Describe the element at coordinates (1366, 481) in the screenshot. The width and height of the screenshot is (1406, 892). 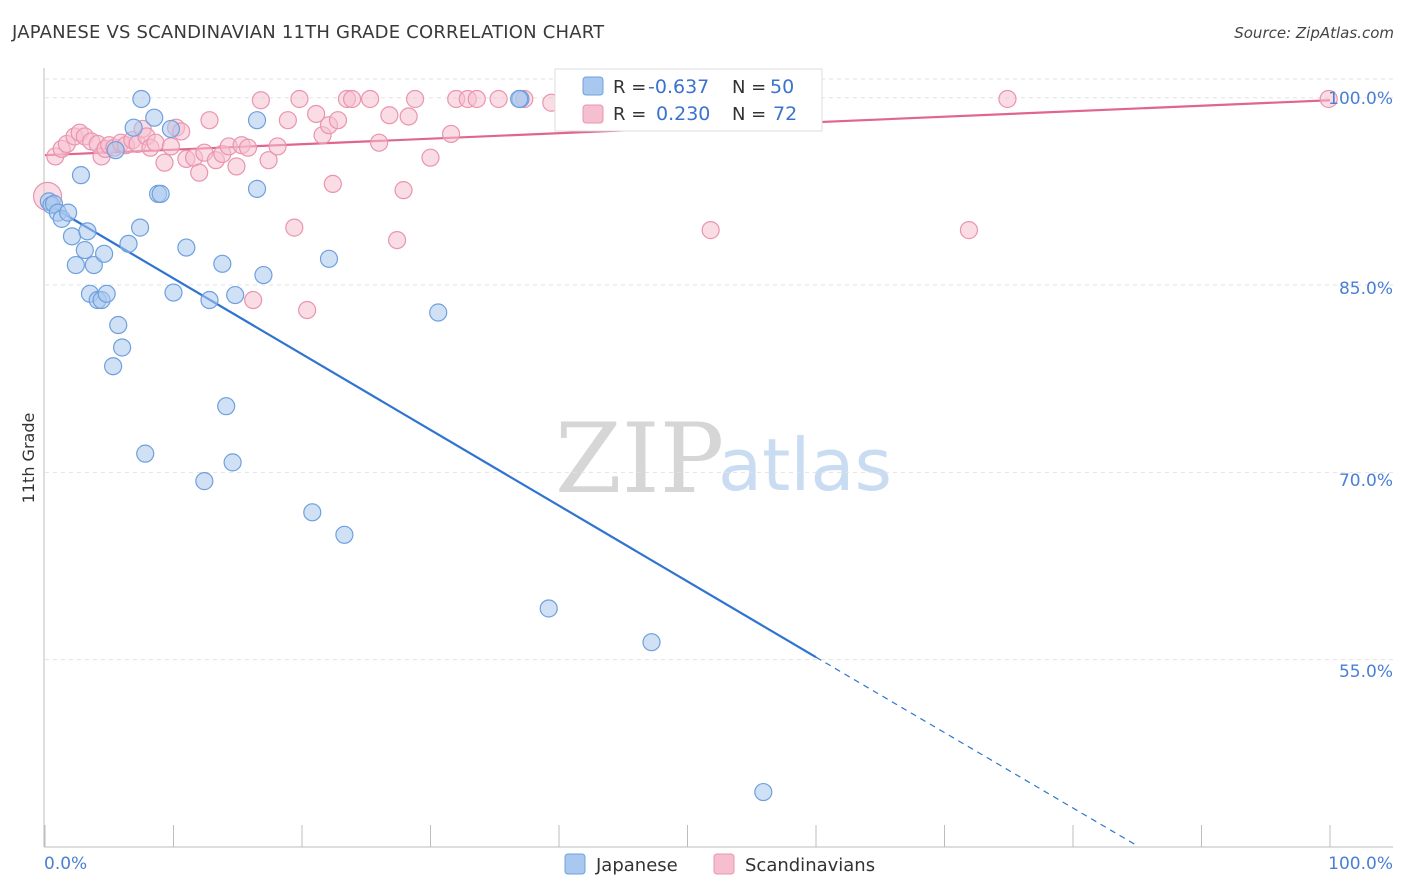
I see `y-tick-label-70: 70.0%` at that location.